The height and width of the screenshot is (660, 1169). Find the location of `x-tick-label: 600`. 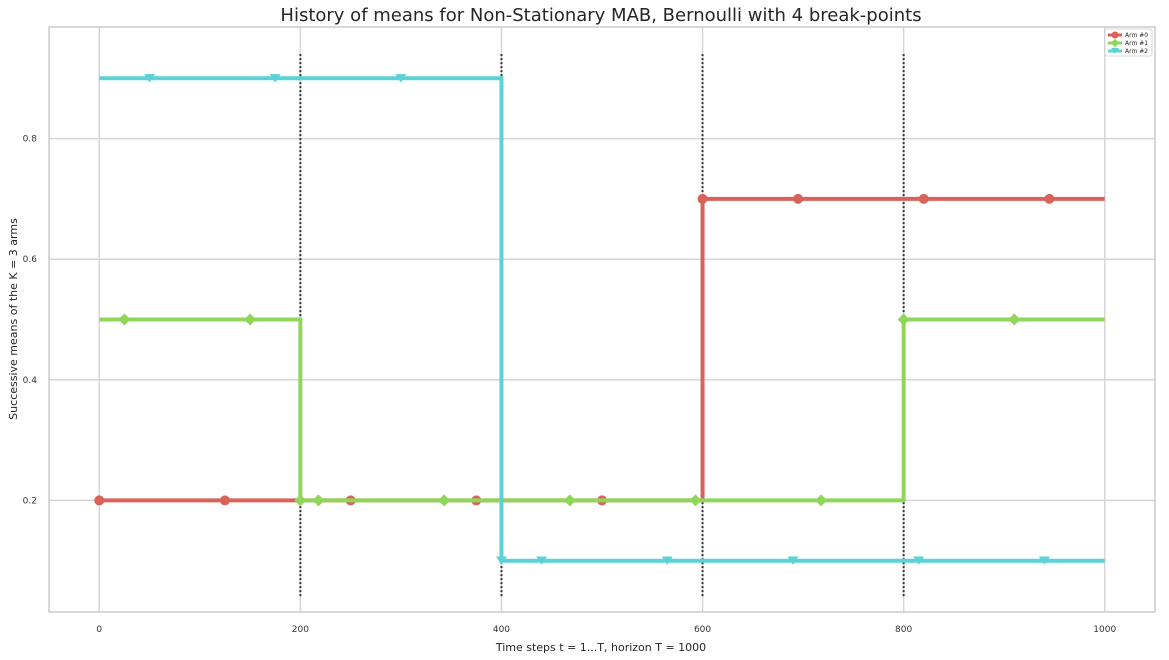

x-tick-label: 600 is located at coordinates (702, 630).